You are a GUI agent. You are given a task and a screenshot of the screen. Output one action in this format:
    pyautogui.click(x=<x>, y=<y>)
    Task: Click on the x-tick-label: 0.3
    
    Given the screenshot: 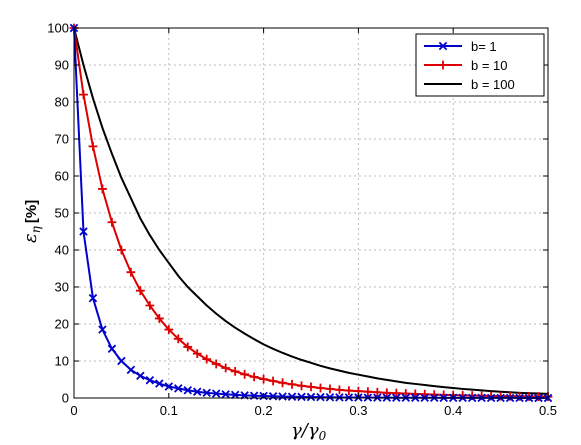 What is the action you would take?
    pyautogui.click(x=358, y=410)
    